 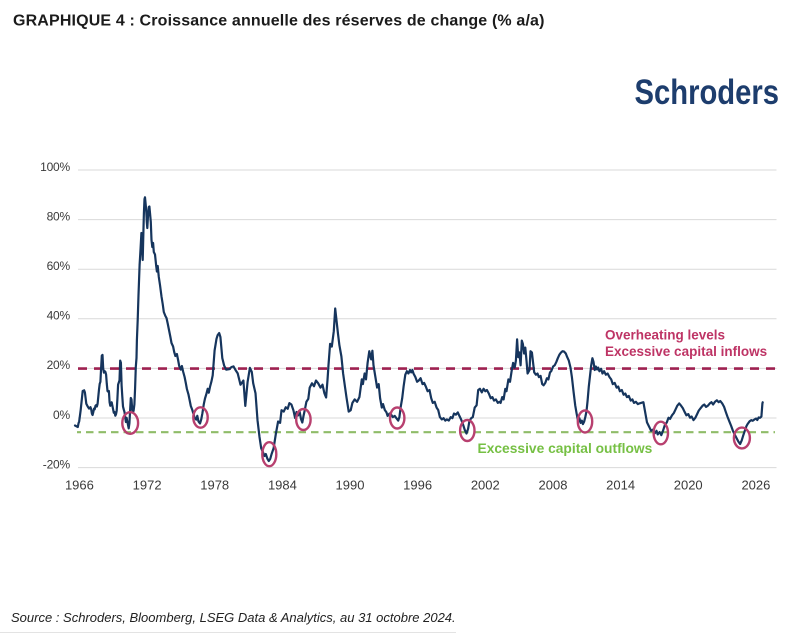 I want to click on svg-text: 100%, so click(x=55, y=167).